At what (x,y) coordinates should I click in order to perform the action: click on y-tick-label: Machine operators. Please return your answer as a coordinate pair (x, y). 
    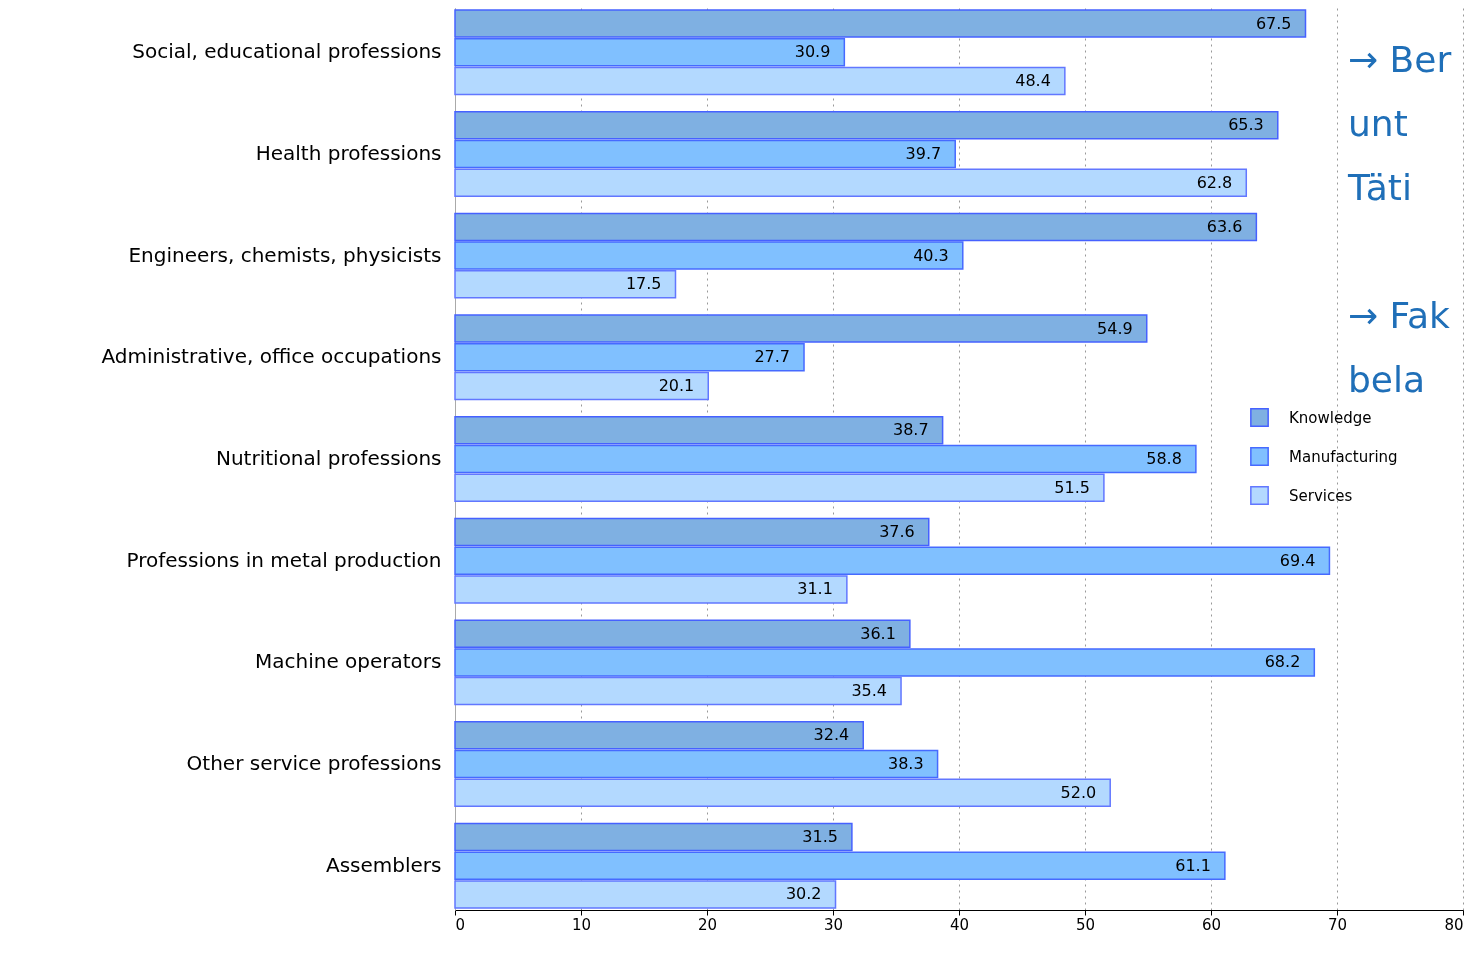
    Looking at the image, I should click on (348, 661).